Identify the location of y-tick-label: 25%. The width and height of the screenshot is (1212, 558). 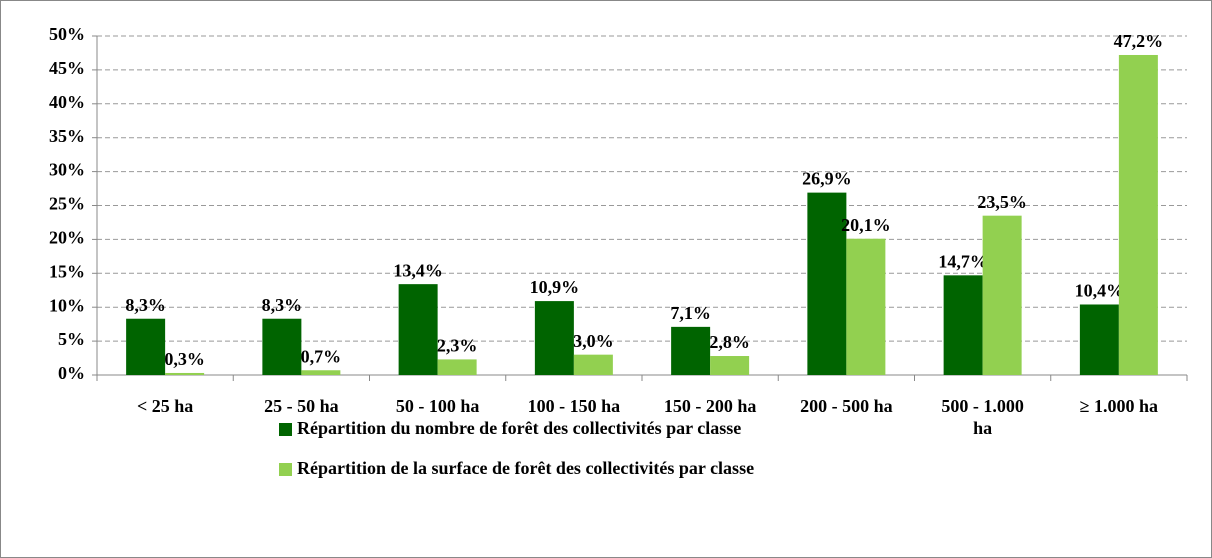
(67, 204).